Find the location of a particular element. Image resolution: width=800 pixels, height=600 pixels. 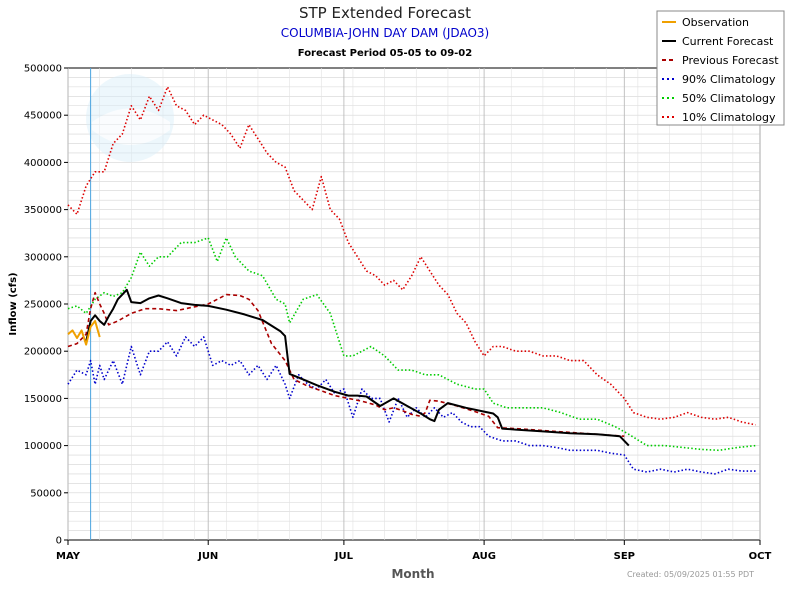

legend-label: 50% Climatology is located at coordinates (729, 98).